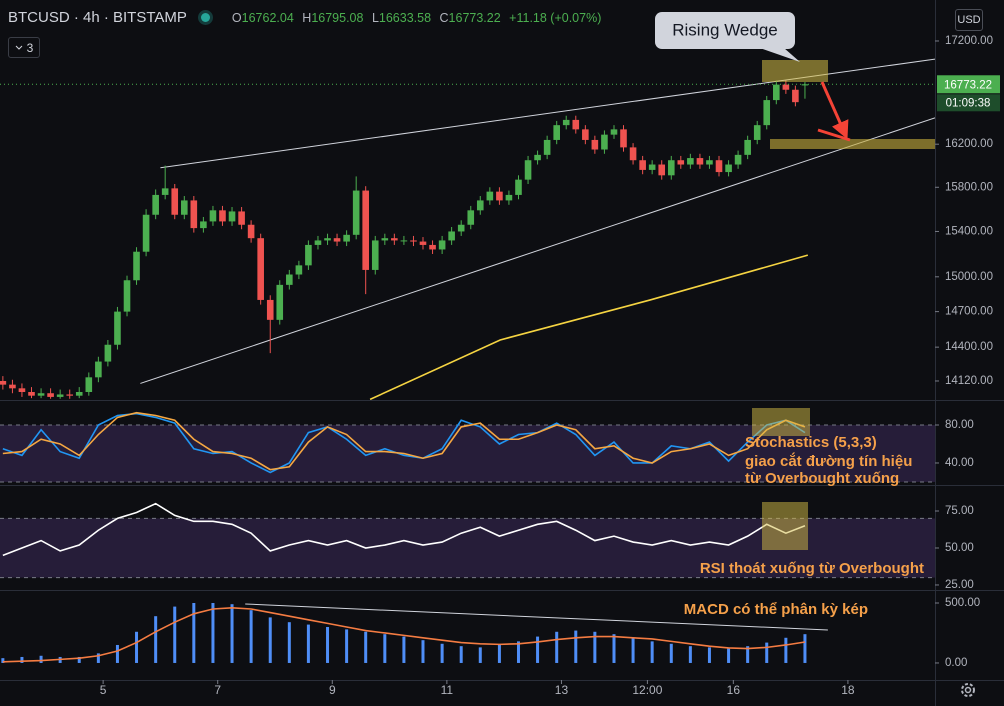 This screenshot has height=706, width=1004. Describe the element at coordinates (375, 17) in the screenshot. I see `ohlc-label: L` at that location.